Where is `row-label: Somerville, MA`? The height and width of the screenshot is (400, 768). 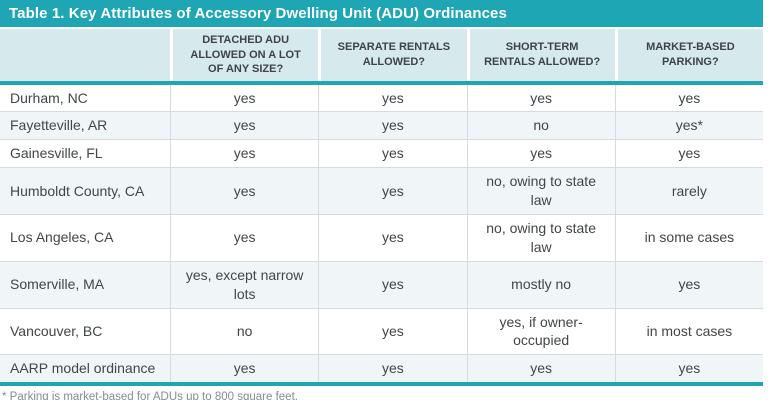
row-label: Somerville, MA is located at coordinates (57, 284).